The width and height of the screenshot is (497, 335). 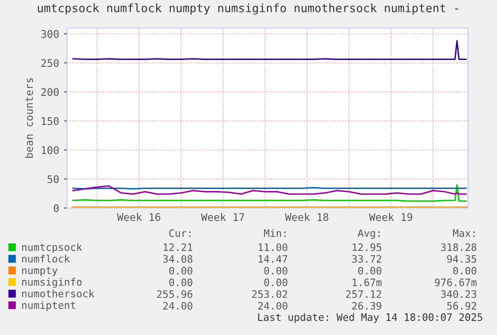 What do you see at coordinates (50, 150) in the screenshot?
I see `y-tick-label: 100` at bounding box center [50, 150].